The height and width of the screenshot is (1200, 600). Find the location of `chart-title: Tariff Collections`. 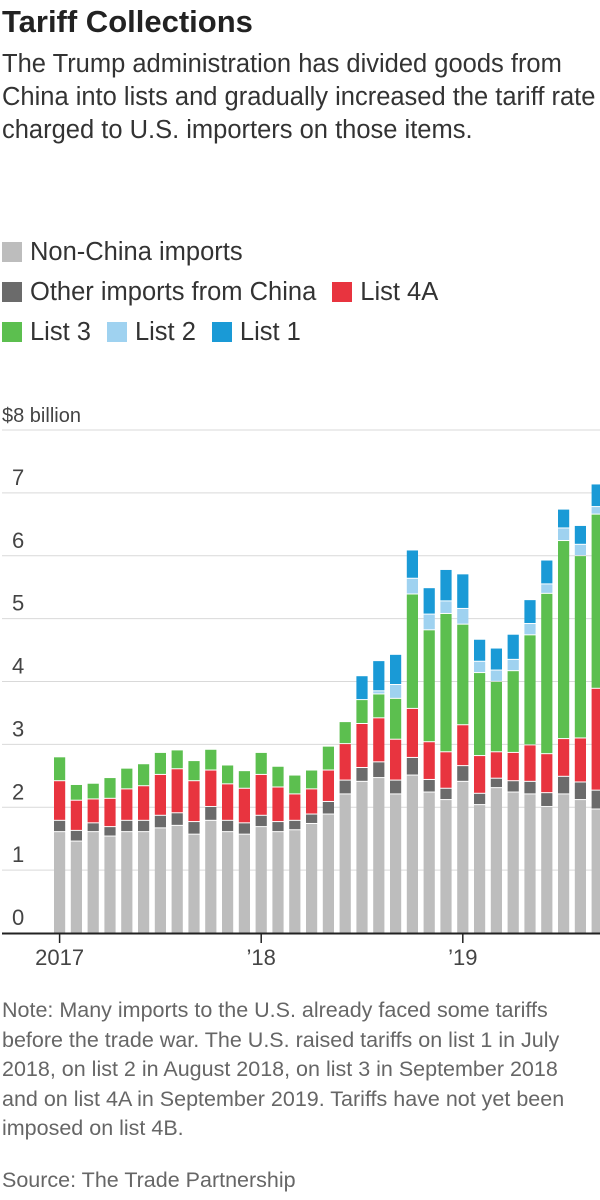

chart-title: Tariff Collections is located at coordinates (127, 21).